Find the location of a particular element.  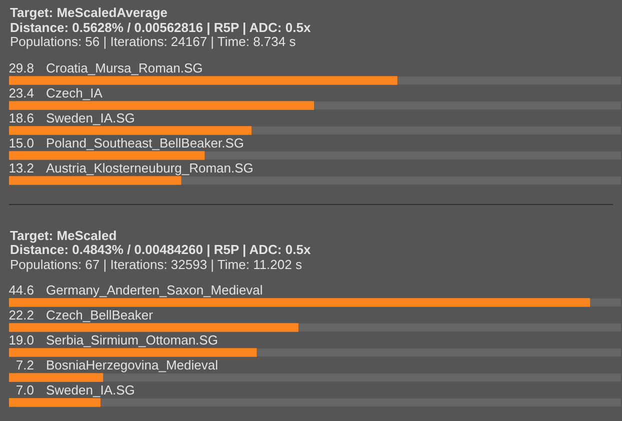

category-label: BosniaHerzegovina_Medieval is located at coordinates (132, 365).